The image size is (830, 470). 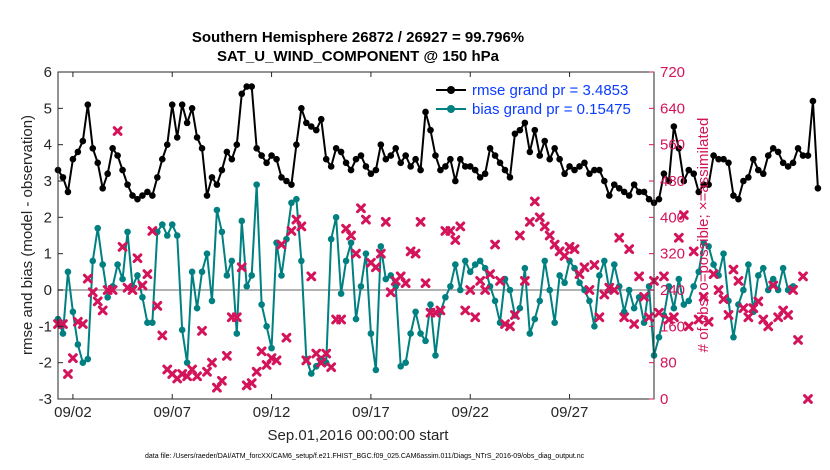 I want to click on legend-rmse-label: rmse grand pr = 3.4853, so click(x=550, y=90).